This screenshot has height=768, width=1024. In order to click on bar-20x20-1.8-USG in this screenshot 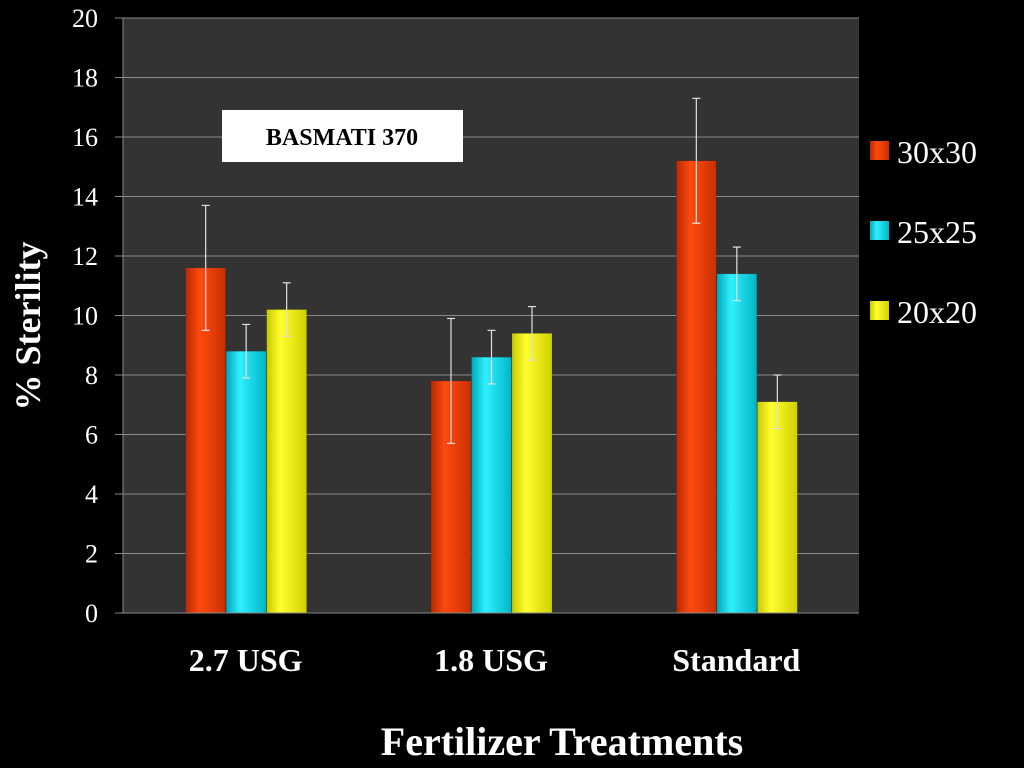, I will do `click(532, 473)`.